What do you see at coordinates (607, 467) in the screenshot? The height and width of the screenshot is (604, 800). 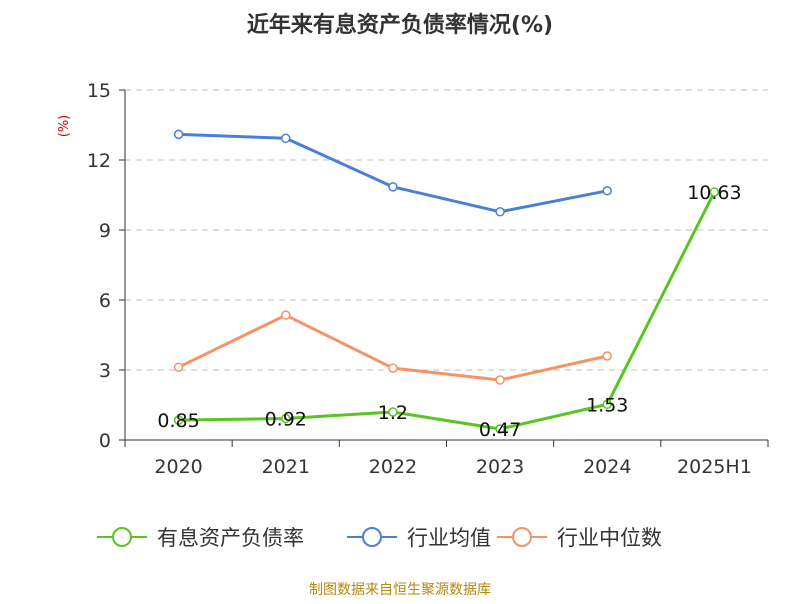 I see `x-tick-label: 2024` at bounding box center [607, 467].